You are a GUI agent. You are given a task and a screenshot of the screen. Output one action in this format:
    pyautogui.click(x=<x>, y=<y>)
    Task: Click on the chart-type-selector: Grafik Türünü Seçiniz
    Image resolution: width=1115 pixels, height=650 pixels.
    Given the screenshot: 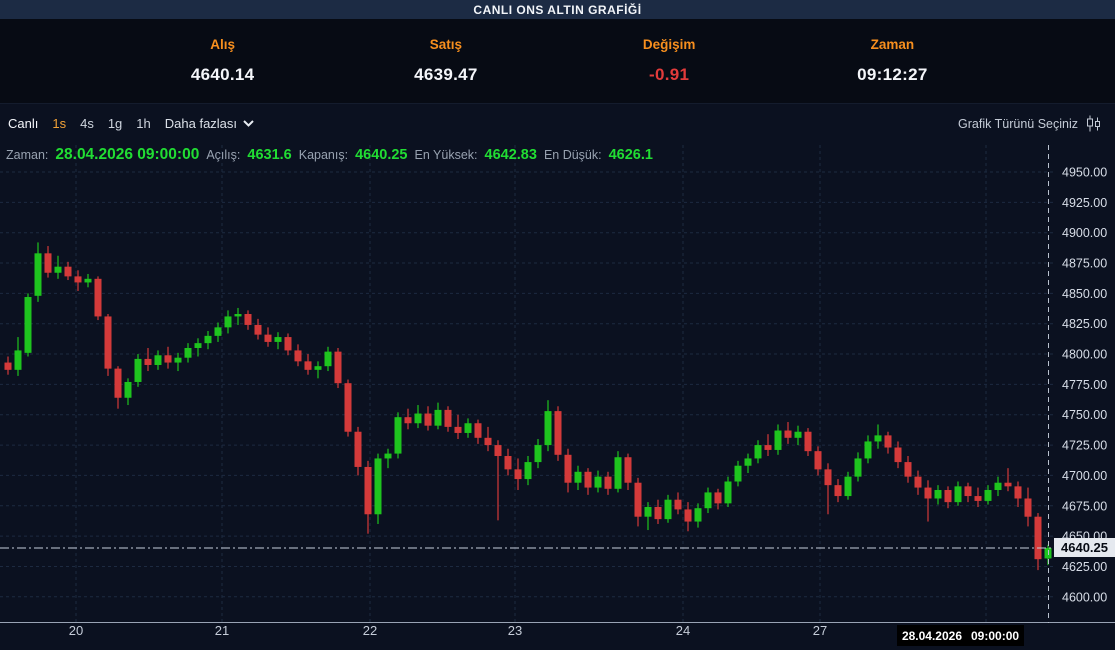 What is the action you would take?
    pyautogui.click(x=1032, y=123)
    